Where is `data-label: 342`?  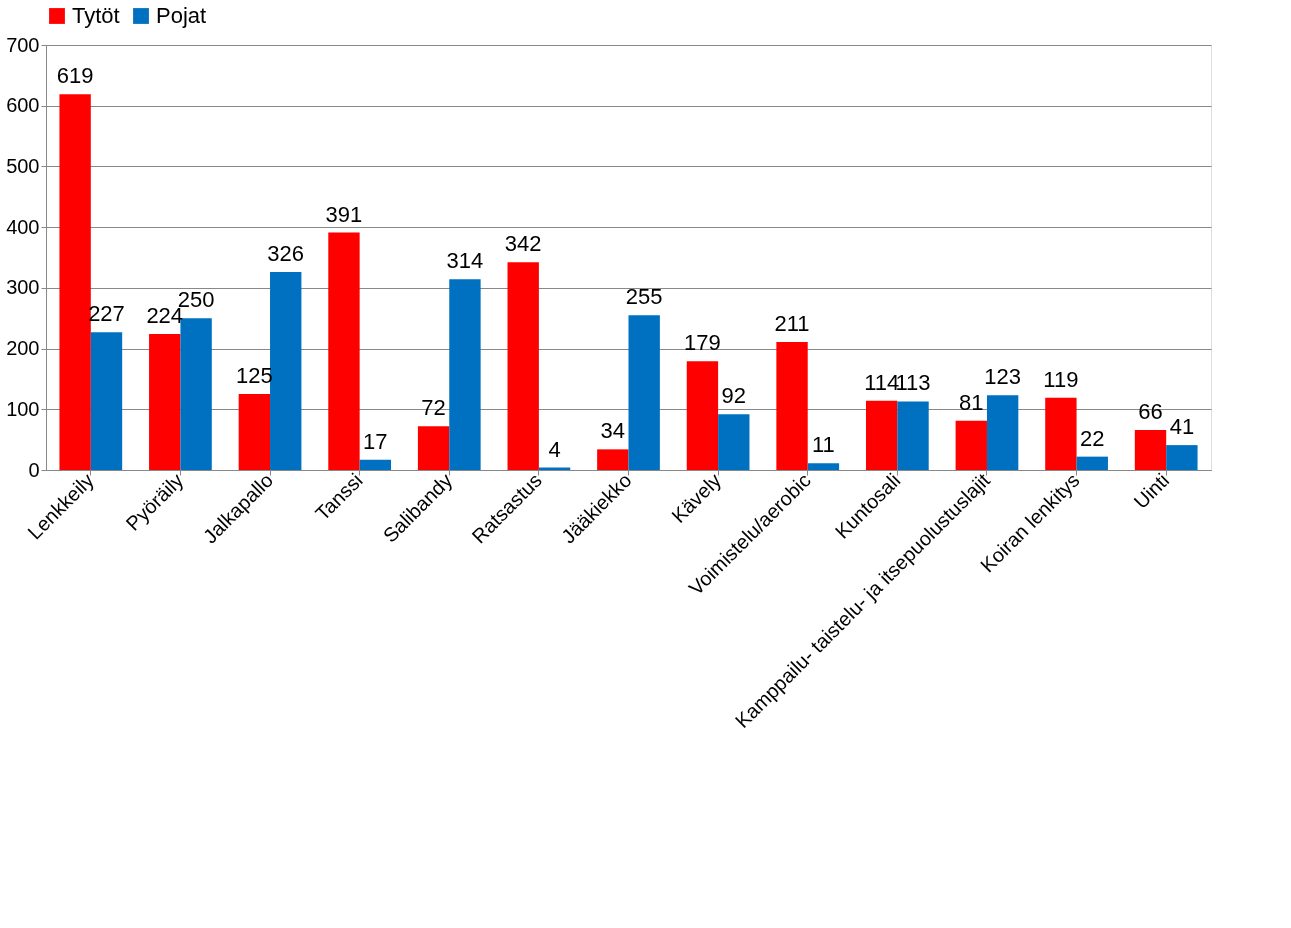 data-label: 342 is located at coordinates (523, 244).